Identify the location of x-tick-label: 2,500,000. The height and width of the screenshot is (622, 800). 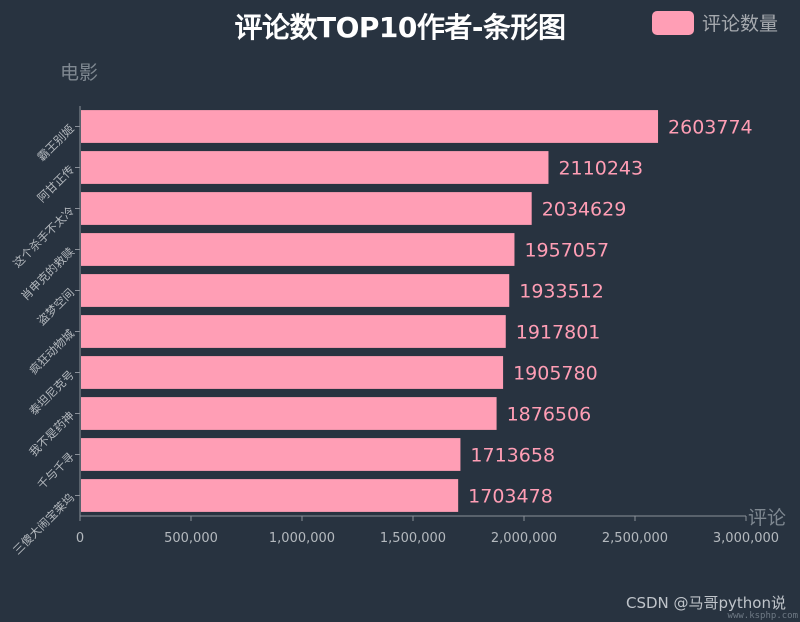
(635, 538).